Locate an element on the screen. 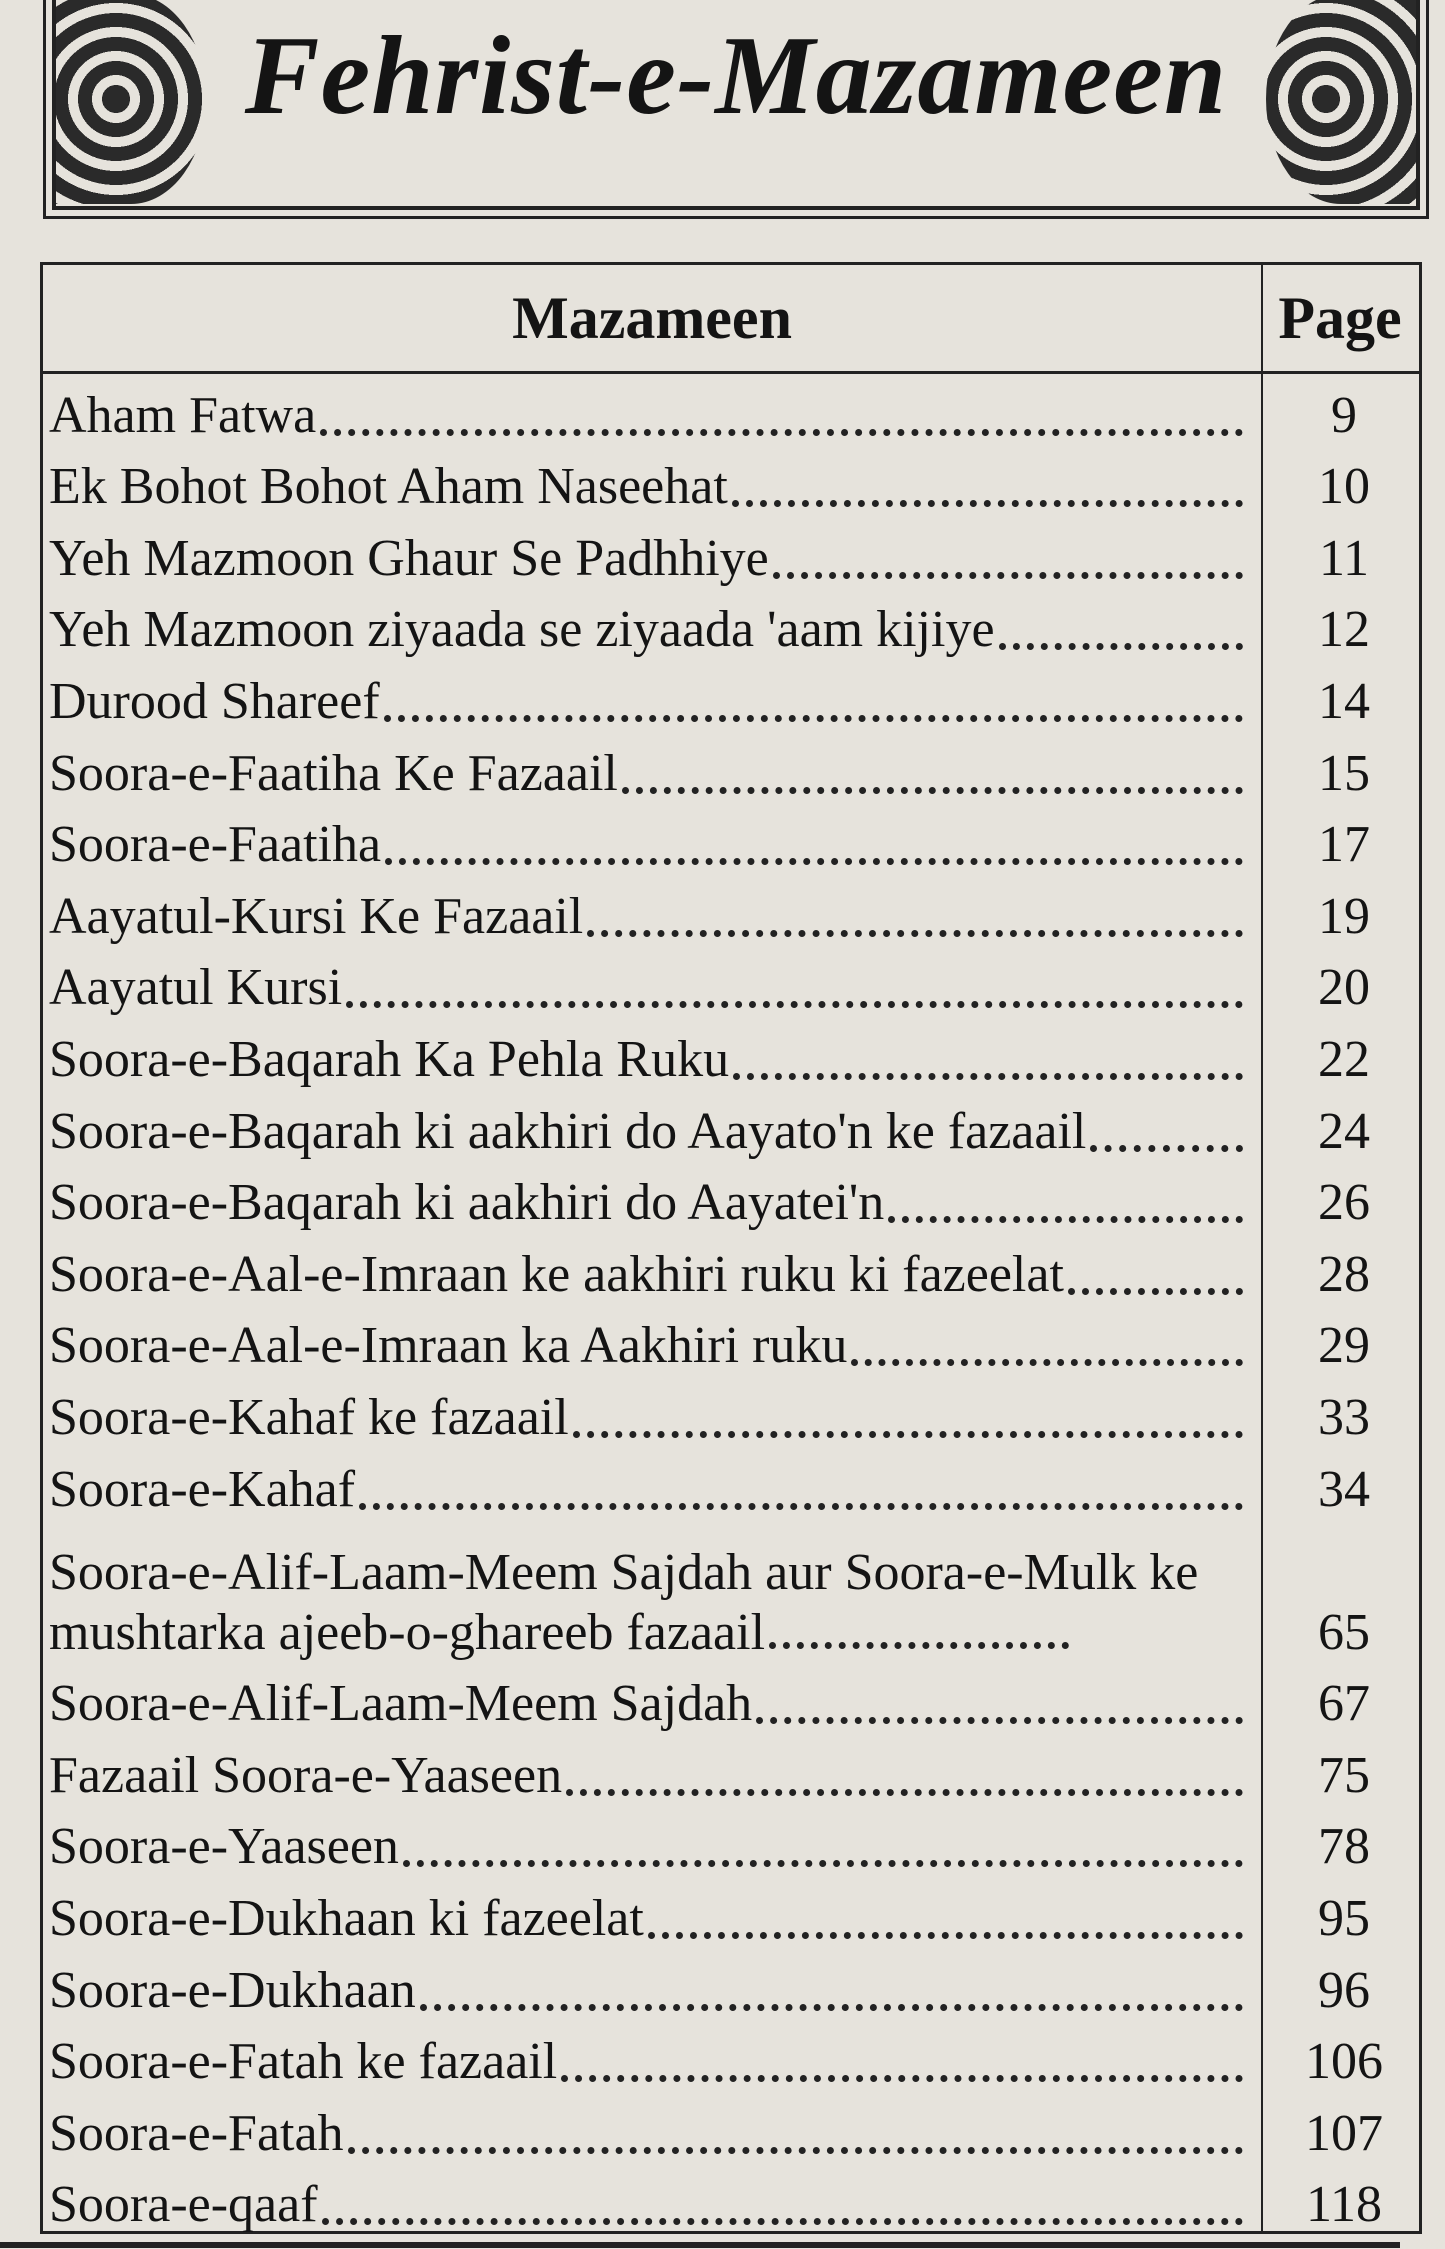 Image resolution: width=1445 pixels, height=2249 pixels. table-row: Soora-e-Kahaf ke fazaail 33 is located at coordinates (731, 1412).